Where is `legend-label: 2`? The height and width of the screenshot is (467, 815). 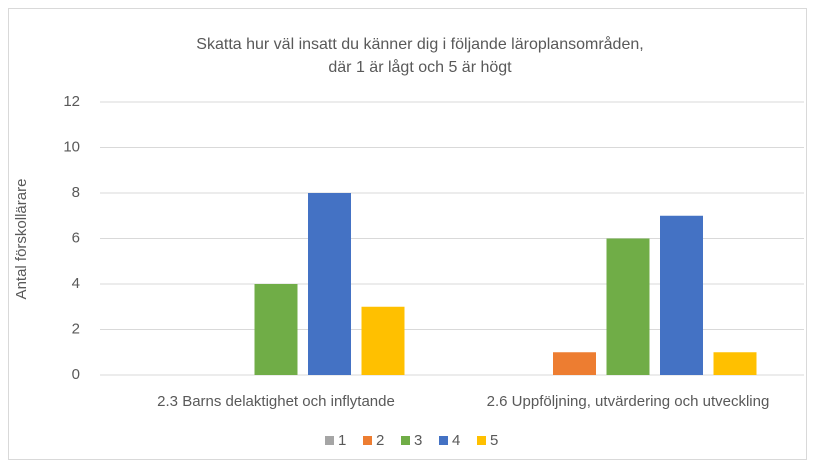 legend-label: 2 is located at coordinates (380, 440).